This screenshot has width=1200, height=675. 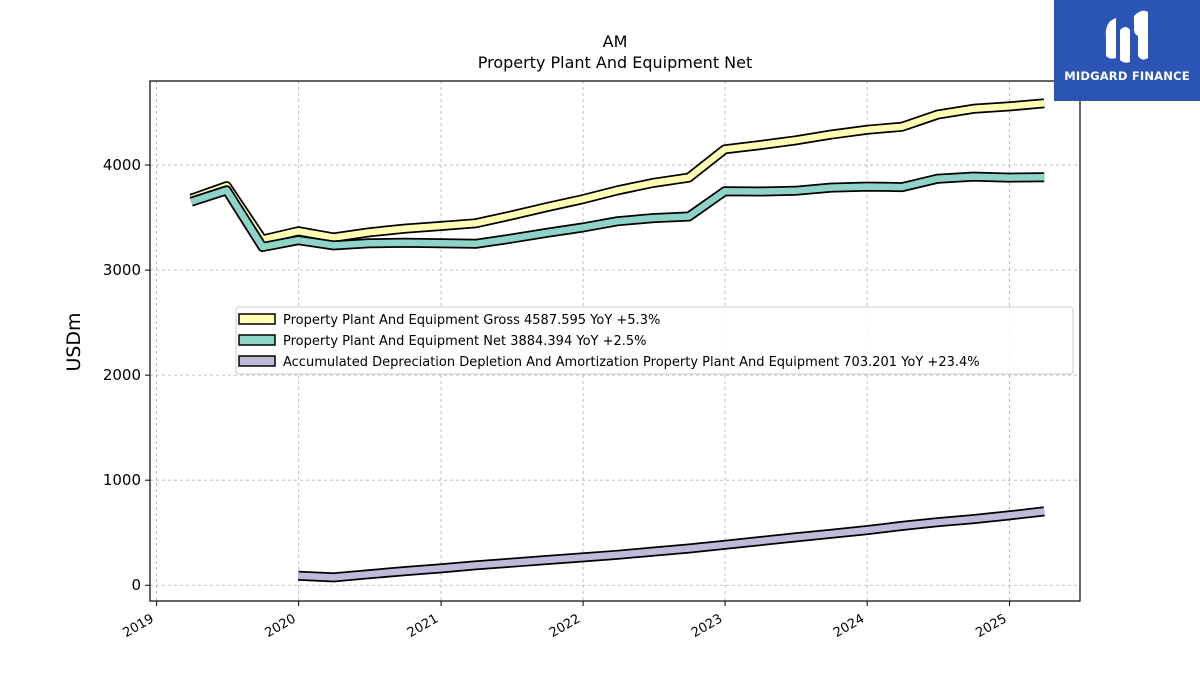 What do you see at coordinates (849, 626) in the screenshot?
I see `x-tick-label: 2024` at bounding box center [849, 626].